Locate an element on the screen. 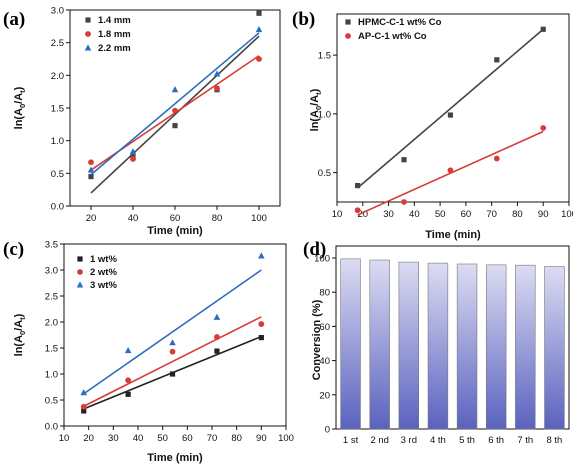  panel-d-x-tick-label: 1 st is located at coordinates (351, 440).